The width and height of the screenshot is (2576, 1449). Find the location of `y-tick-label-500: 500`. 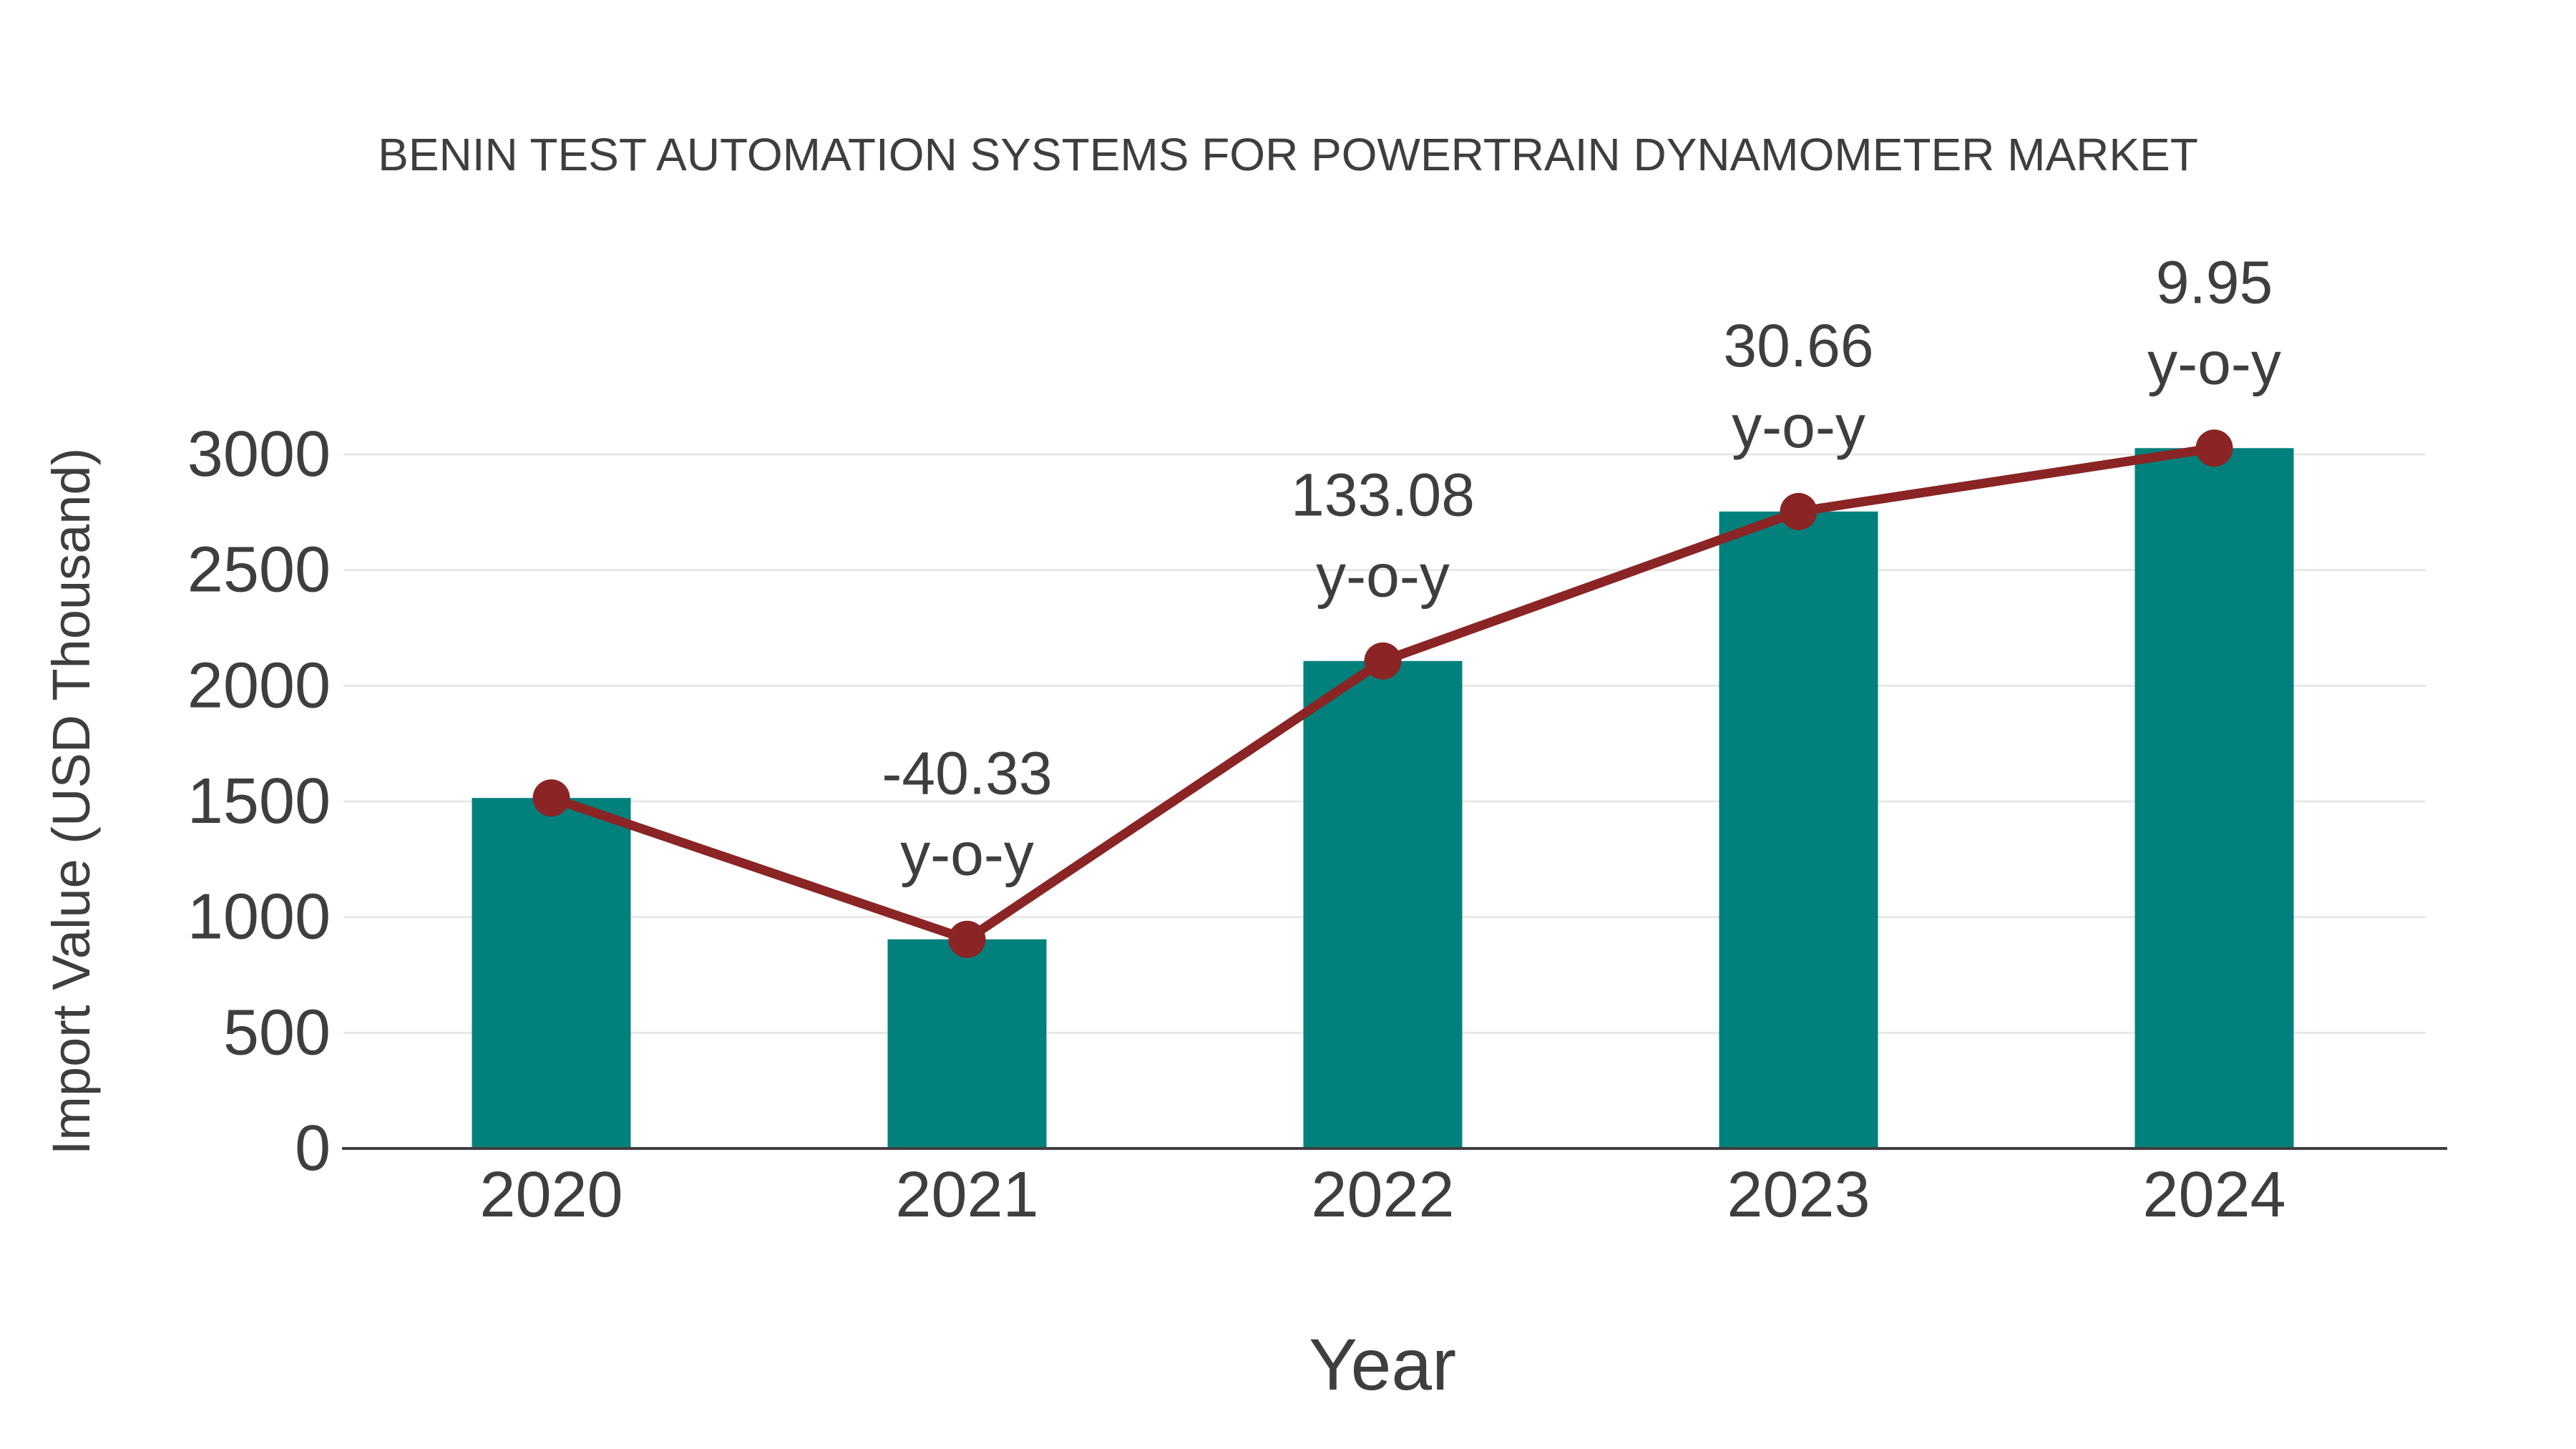

y-tick-label-500: 500 is located at coordinates (277, 1032).